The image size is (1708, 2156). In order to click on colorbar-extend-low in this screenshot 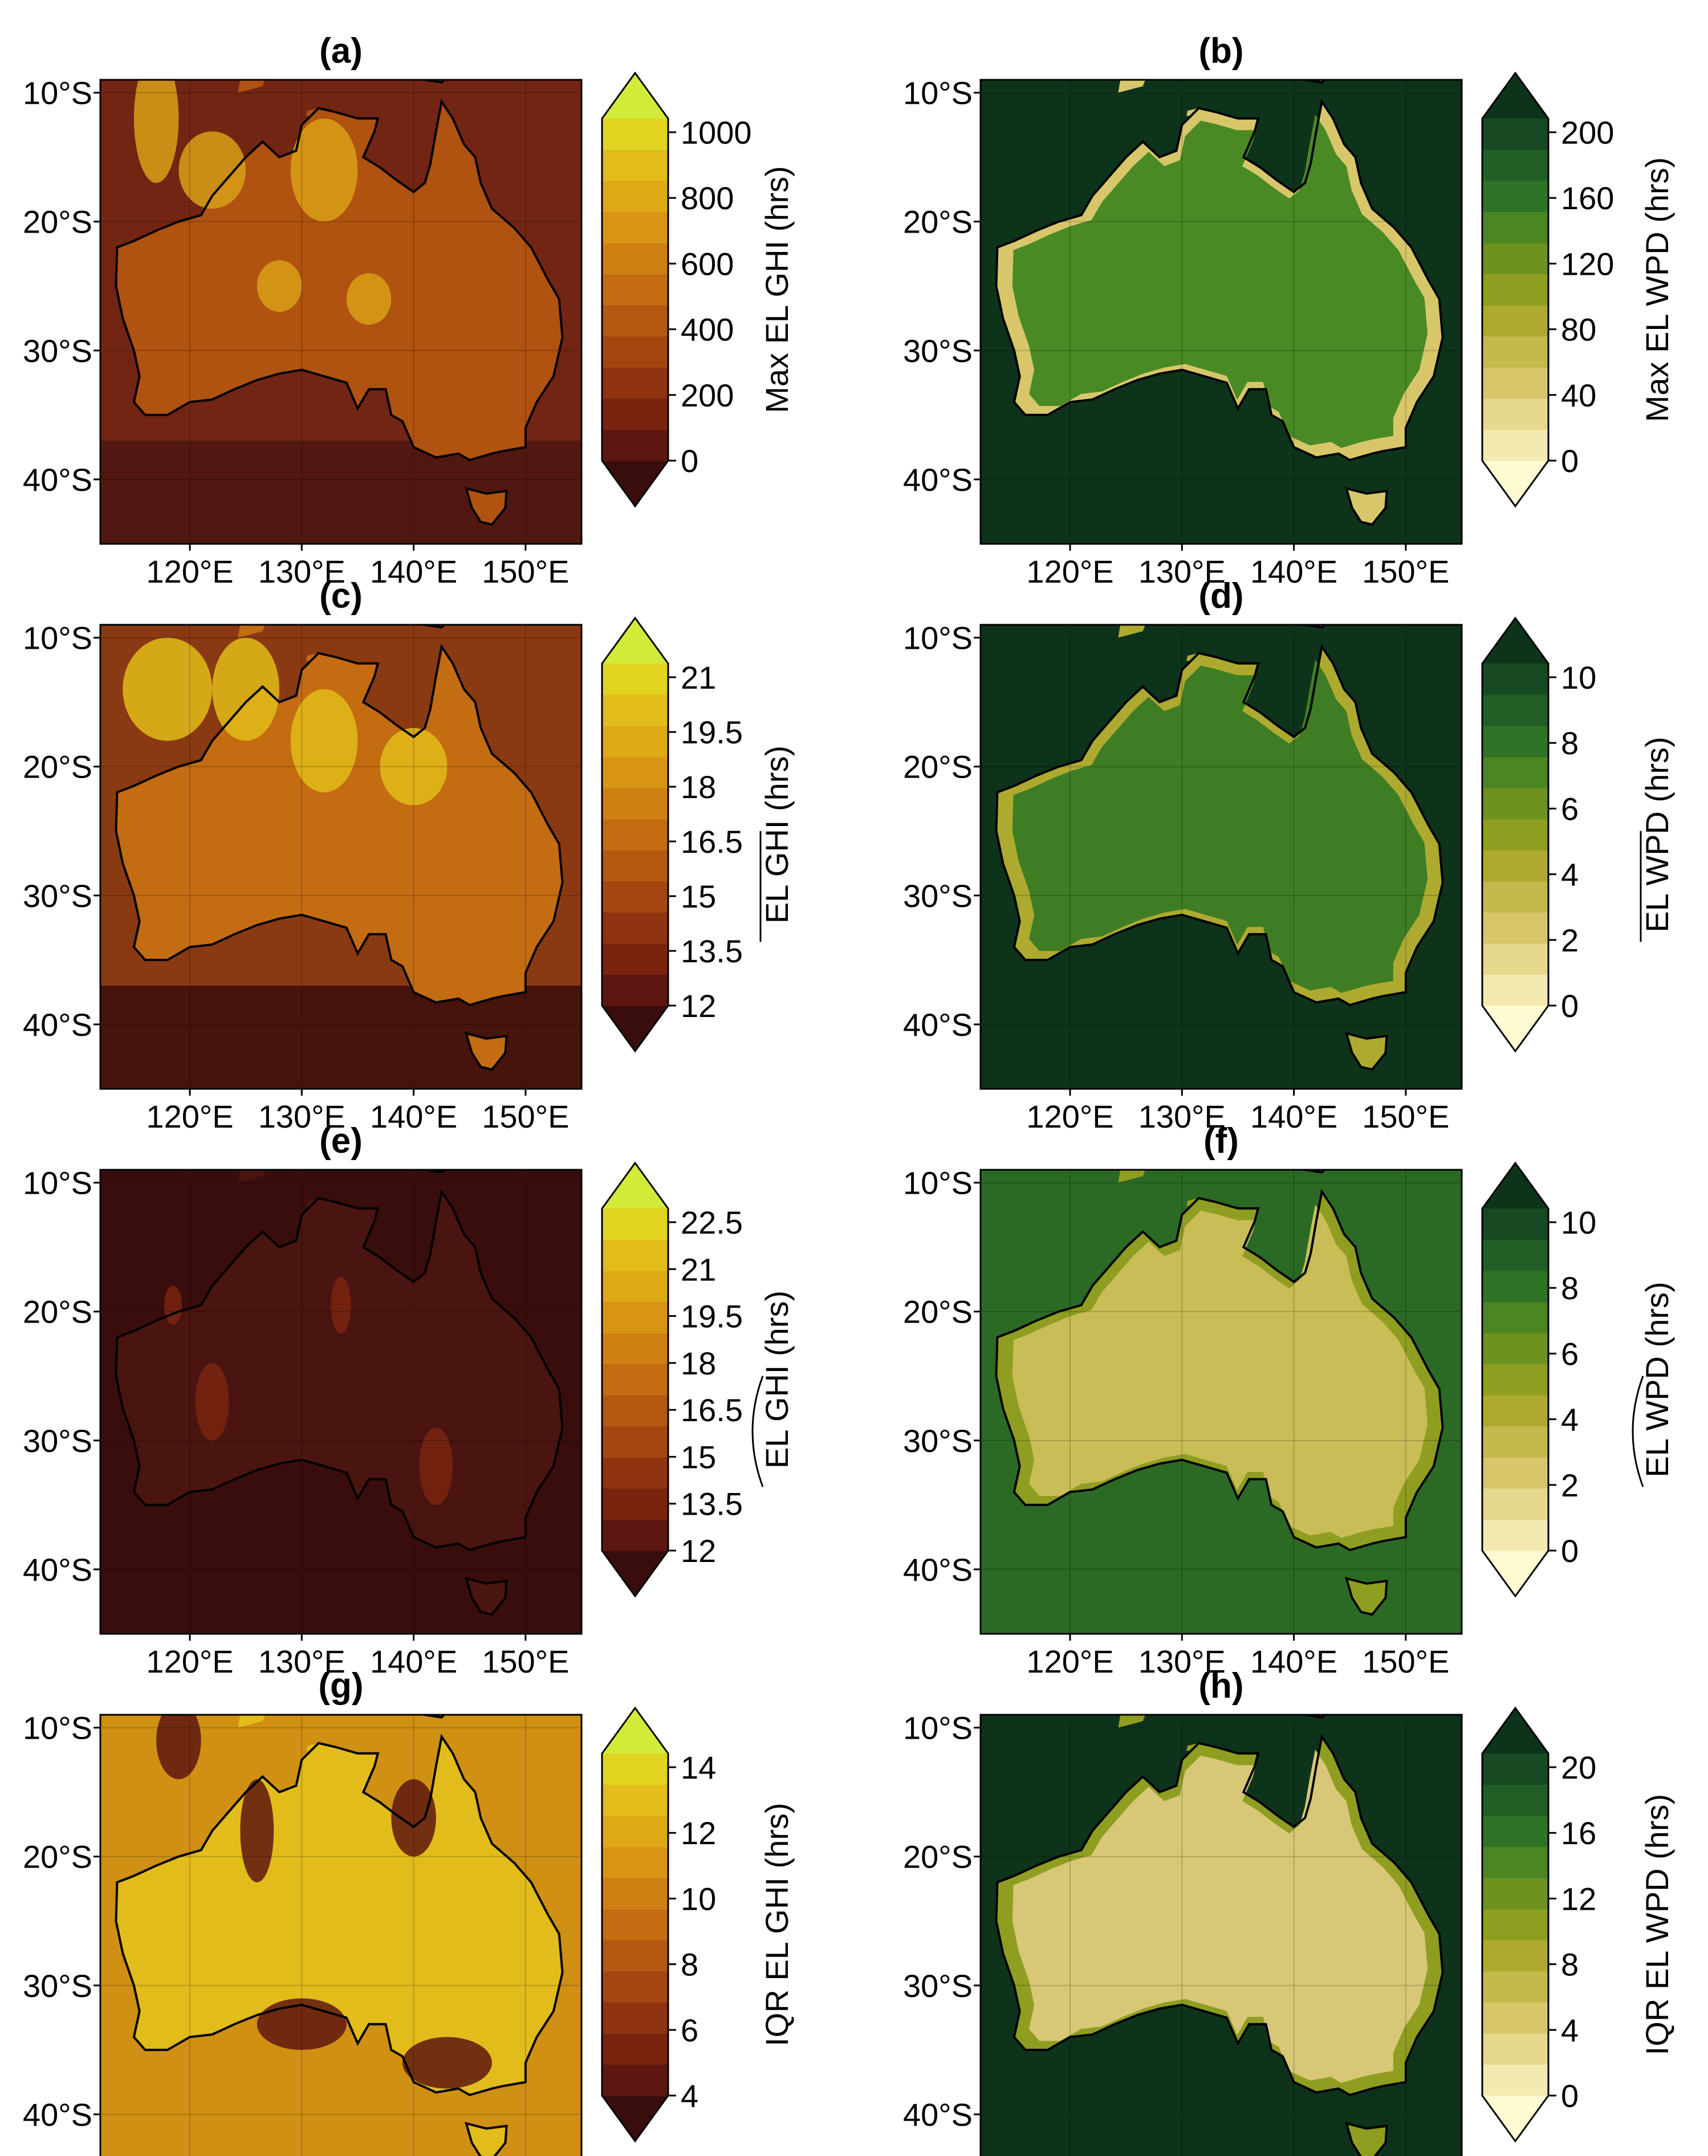, I will do `click(1515, 2118)`.